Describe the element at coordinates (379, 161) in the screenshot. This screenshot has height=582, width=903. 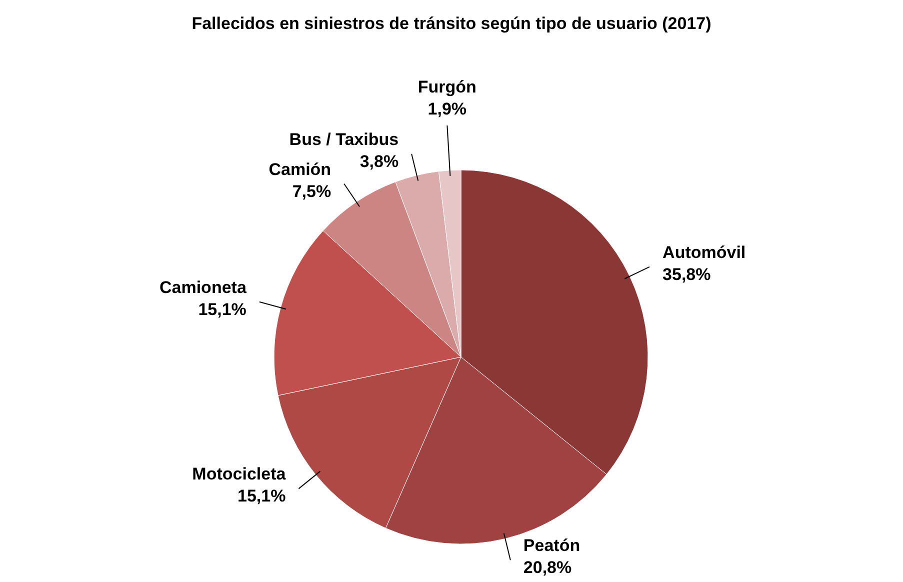
I see `data-label: 3,8%` at that location.